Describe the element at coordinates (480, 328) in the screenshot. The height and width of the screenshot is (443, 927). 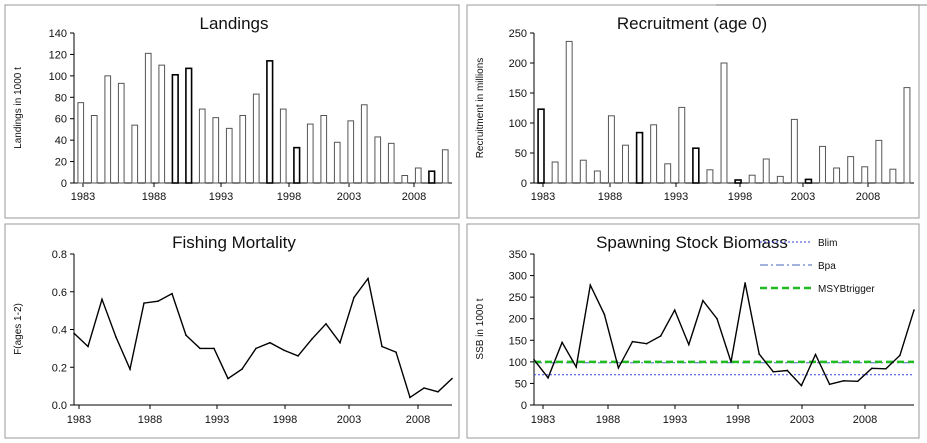
I see `y-axis-label: SSB in 1000 t` at that location.